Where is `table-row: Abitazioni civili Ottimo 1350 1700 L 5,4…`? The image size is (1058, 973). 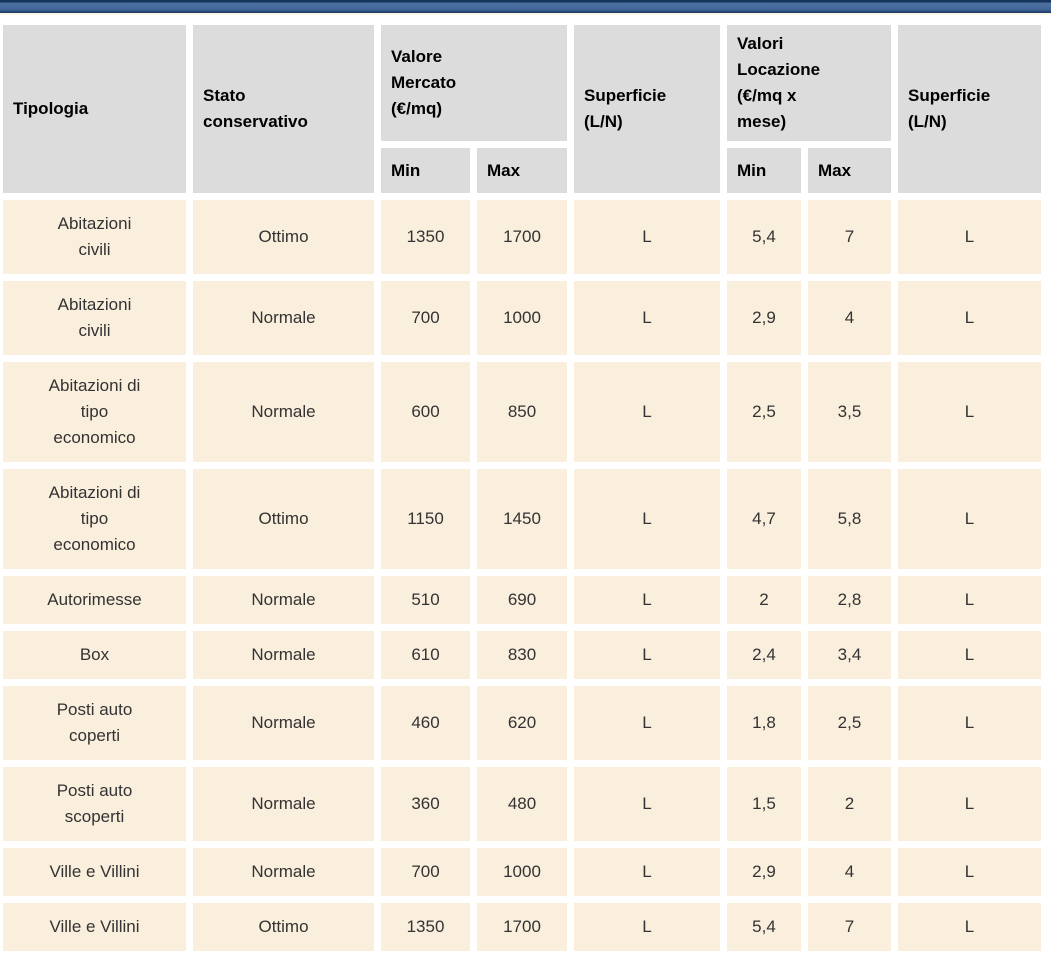 table-row: Abitazioni civili Ottimo 1350 1700 L 5,4… is located at coordinates (522, 237).